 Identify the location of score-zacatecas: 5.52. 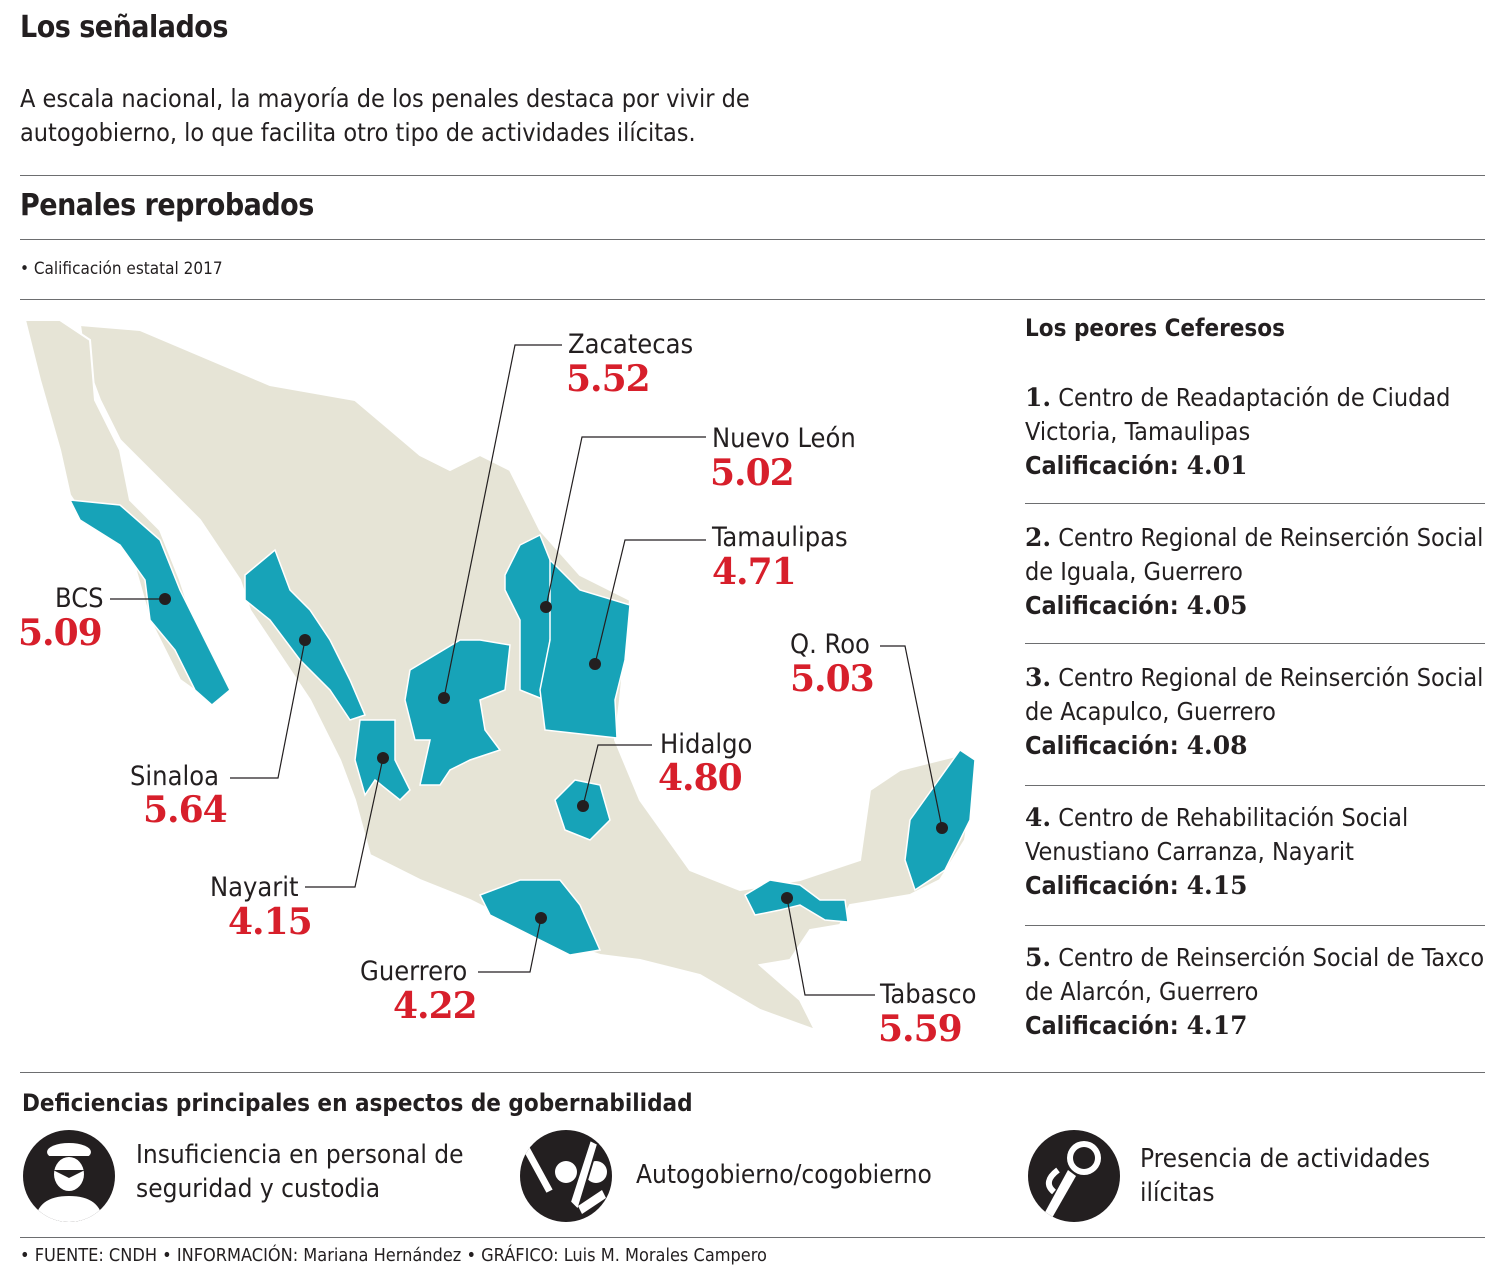
(608, 379).